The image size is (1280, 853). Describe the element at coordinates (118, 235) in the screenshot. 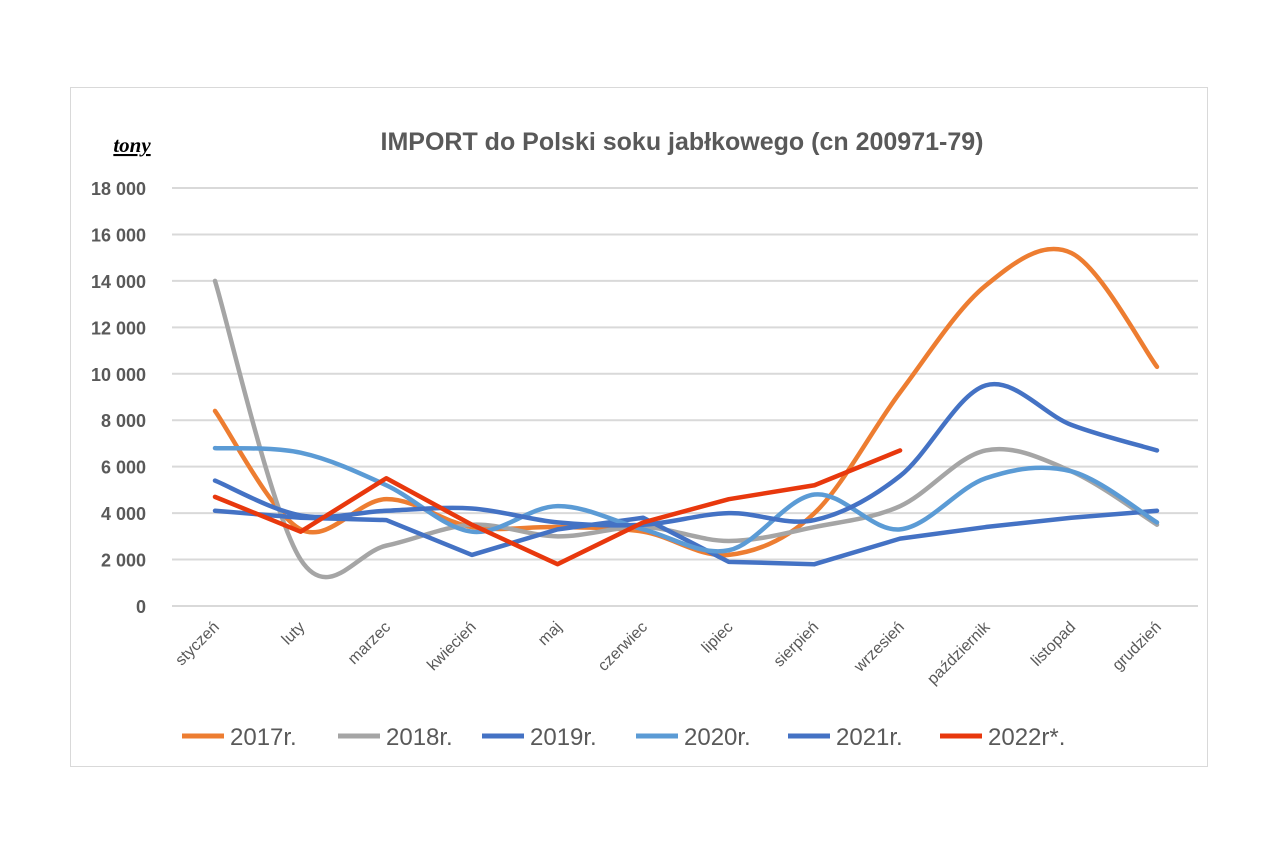

I see `y-tick-label: 16 000` at that location.